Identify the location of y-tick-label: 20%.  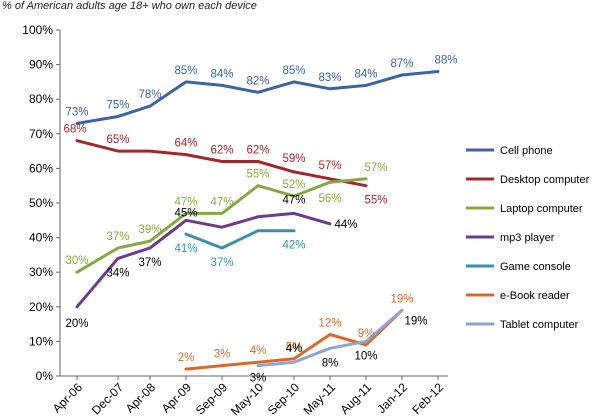
(41, 307).